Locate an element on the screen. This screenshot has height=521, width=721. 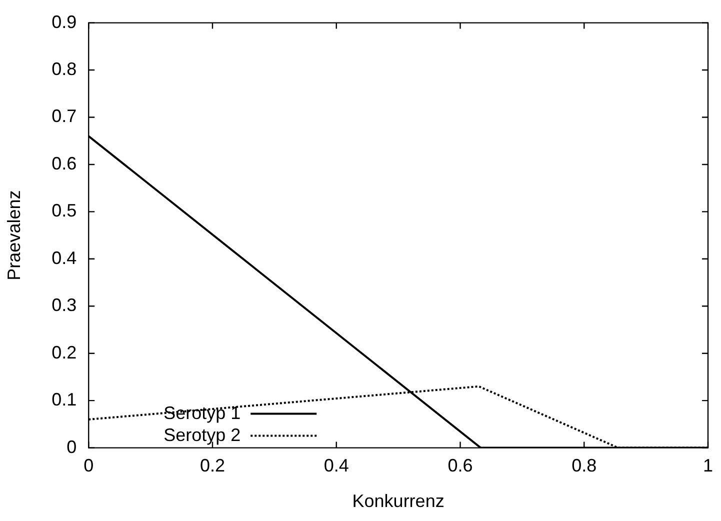
x-tick-label: 0.2 is located at coordinates (213, 466).